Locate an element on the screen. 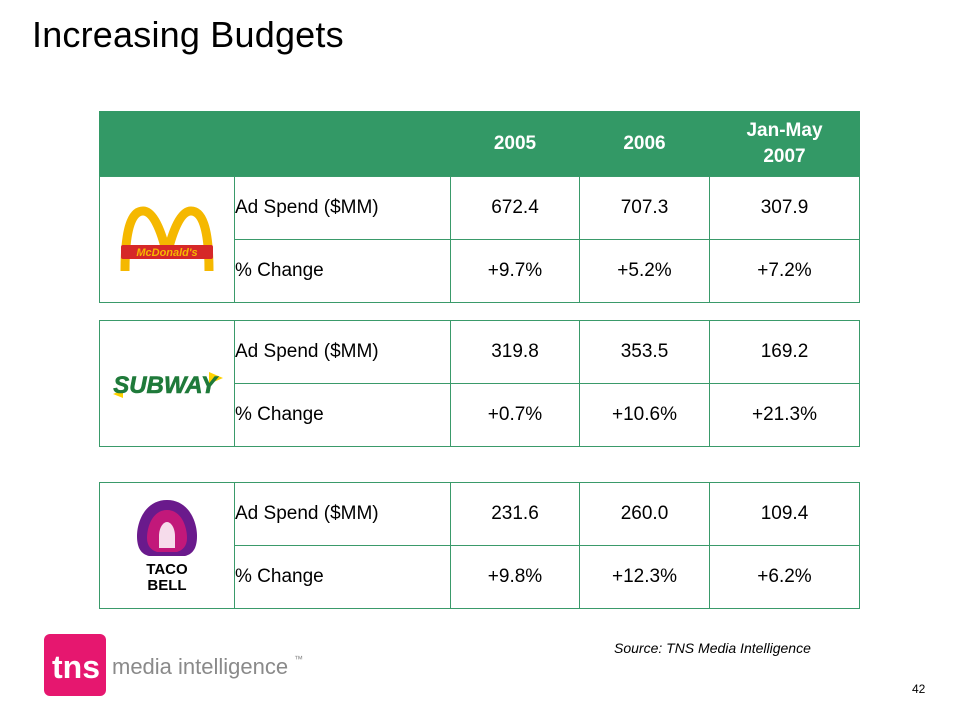 Image resolution: width=960 pixels, height=720 pixels. header-row: 2005 2006 Jan-May 2007 is located at coordinates (479, 144).